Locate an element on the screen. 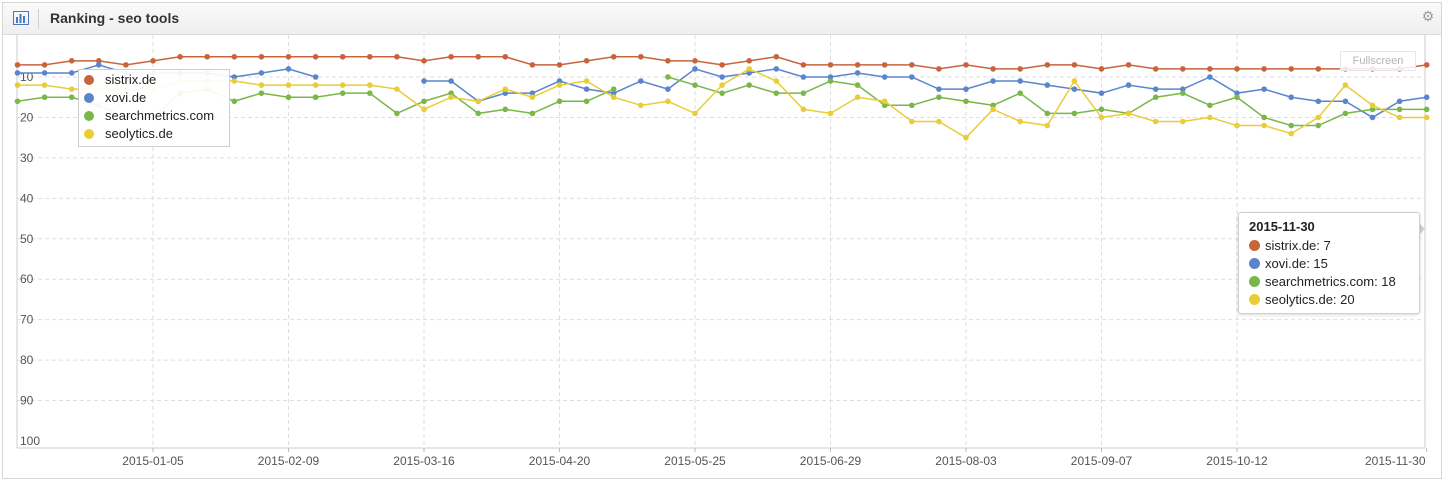  gear-icon: ⚙ is located at coordinates (1428, 16).